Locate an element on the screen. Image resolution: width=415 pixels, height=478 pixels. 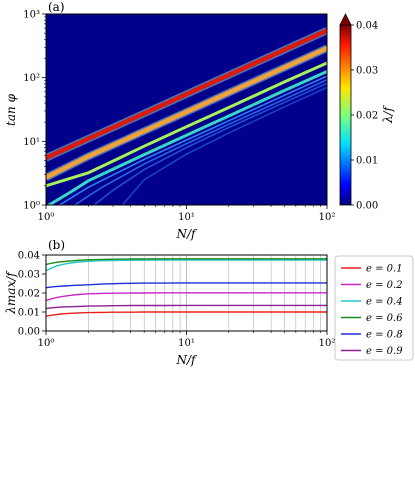
line-plot-y-tick-label: 0.03 is located at coordinates (29, 275).